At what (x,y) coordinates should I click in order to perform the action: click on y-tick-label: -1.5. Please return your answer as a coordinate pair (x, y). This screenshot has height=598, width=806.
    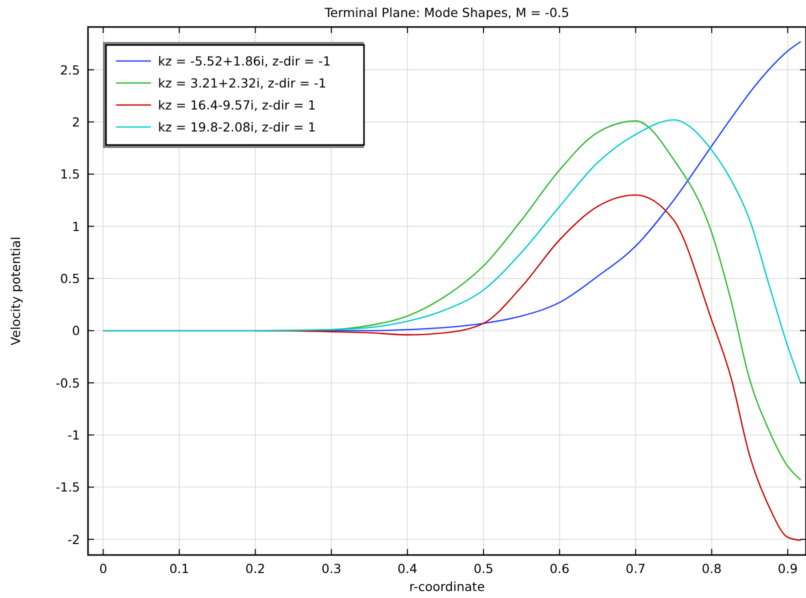
    Looking at the image, I should click on (68, 487).